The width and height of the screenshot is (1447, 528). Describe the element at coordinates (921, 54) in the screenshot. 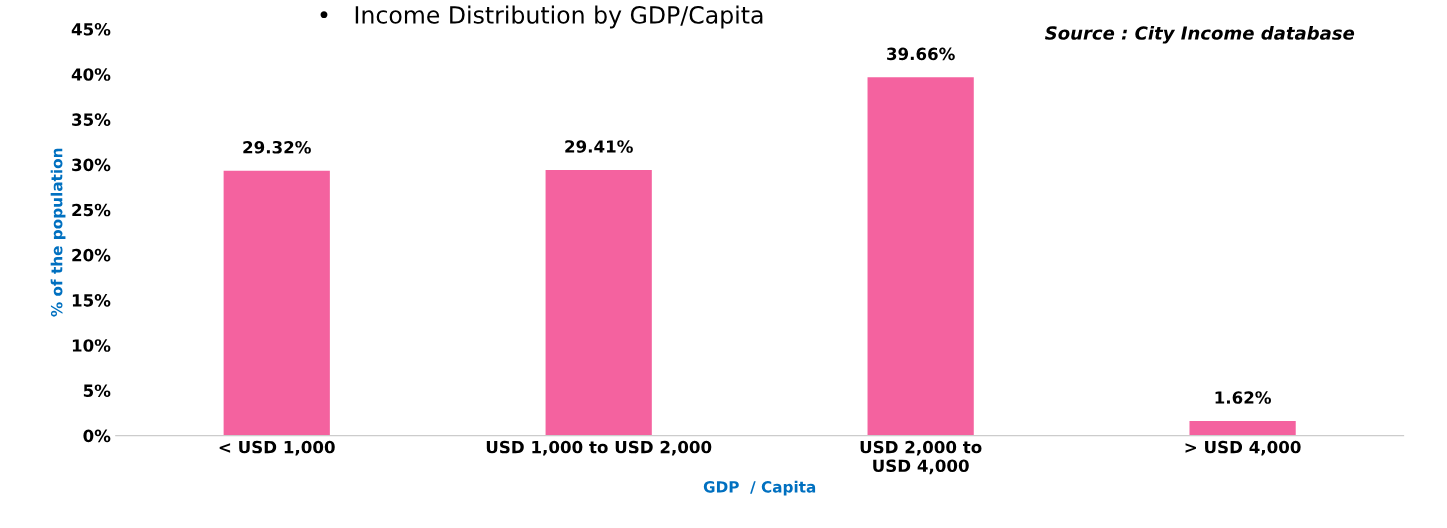

I see `data-label: 39.66%` at that location.